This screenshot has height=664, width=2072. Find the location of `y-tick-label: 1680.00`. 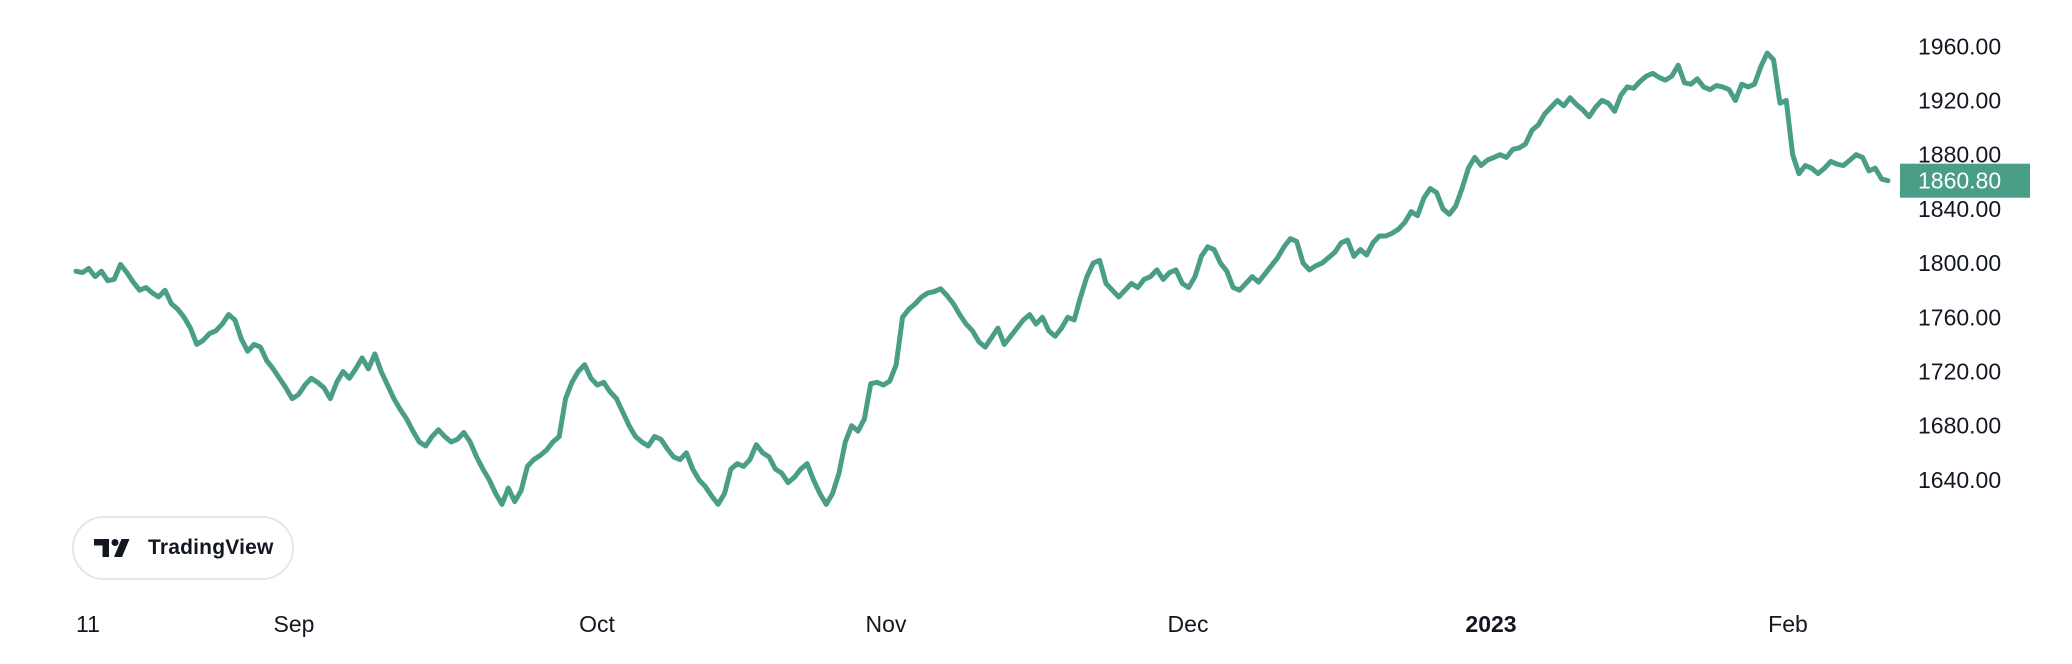

y-tick-label: 1680.00 is located at coordinates (1959, 426).